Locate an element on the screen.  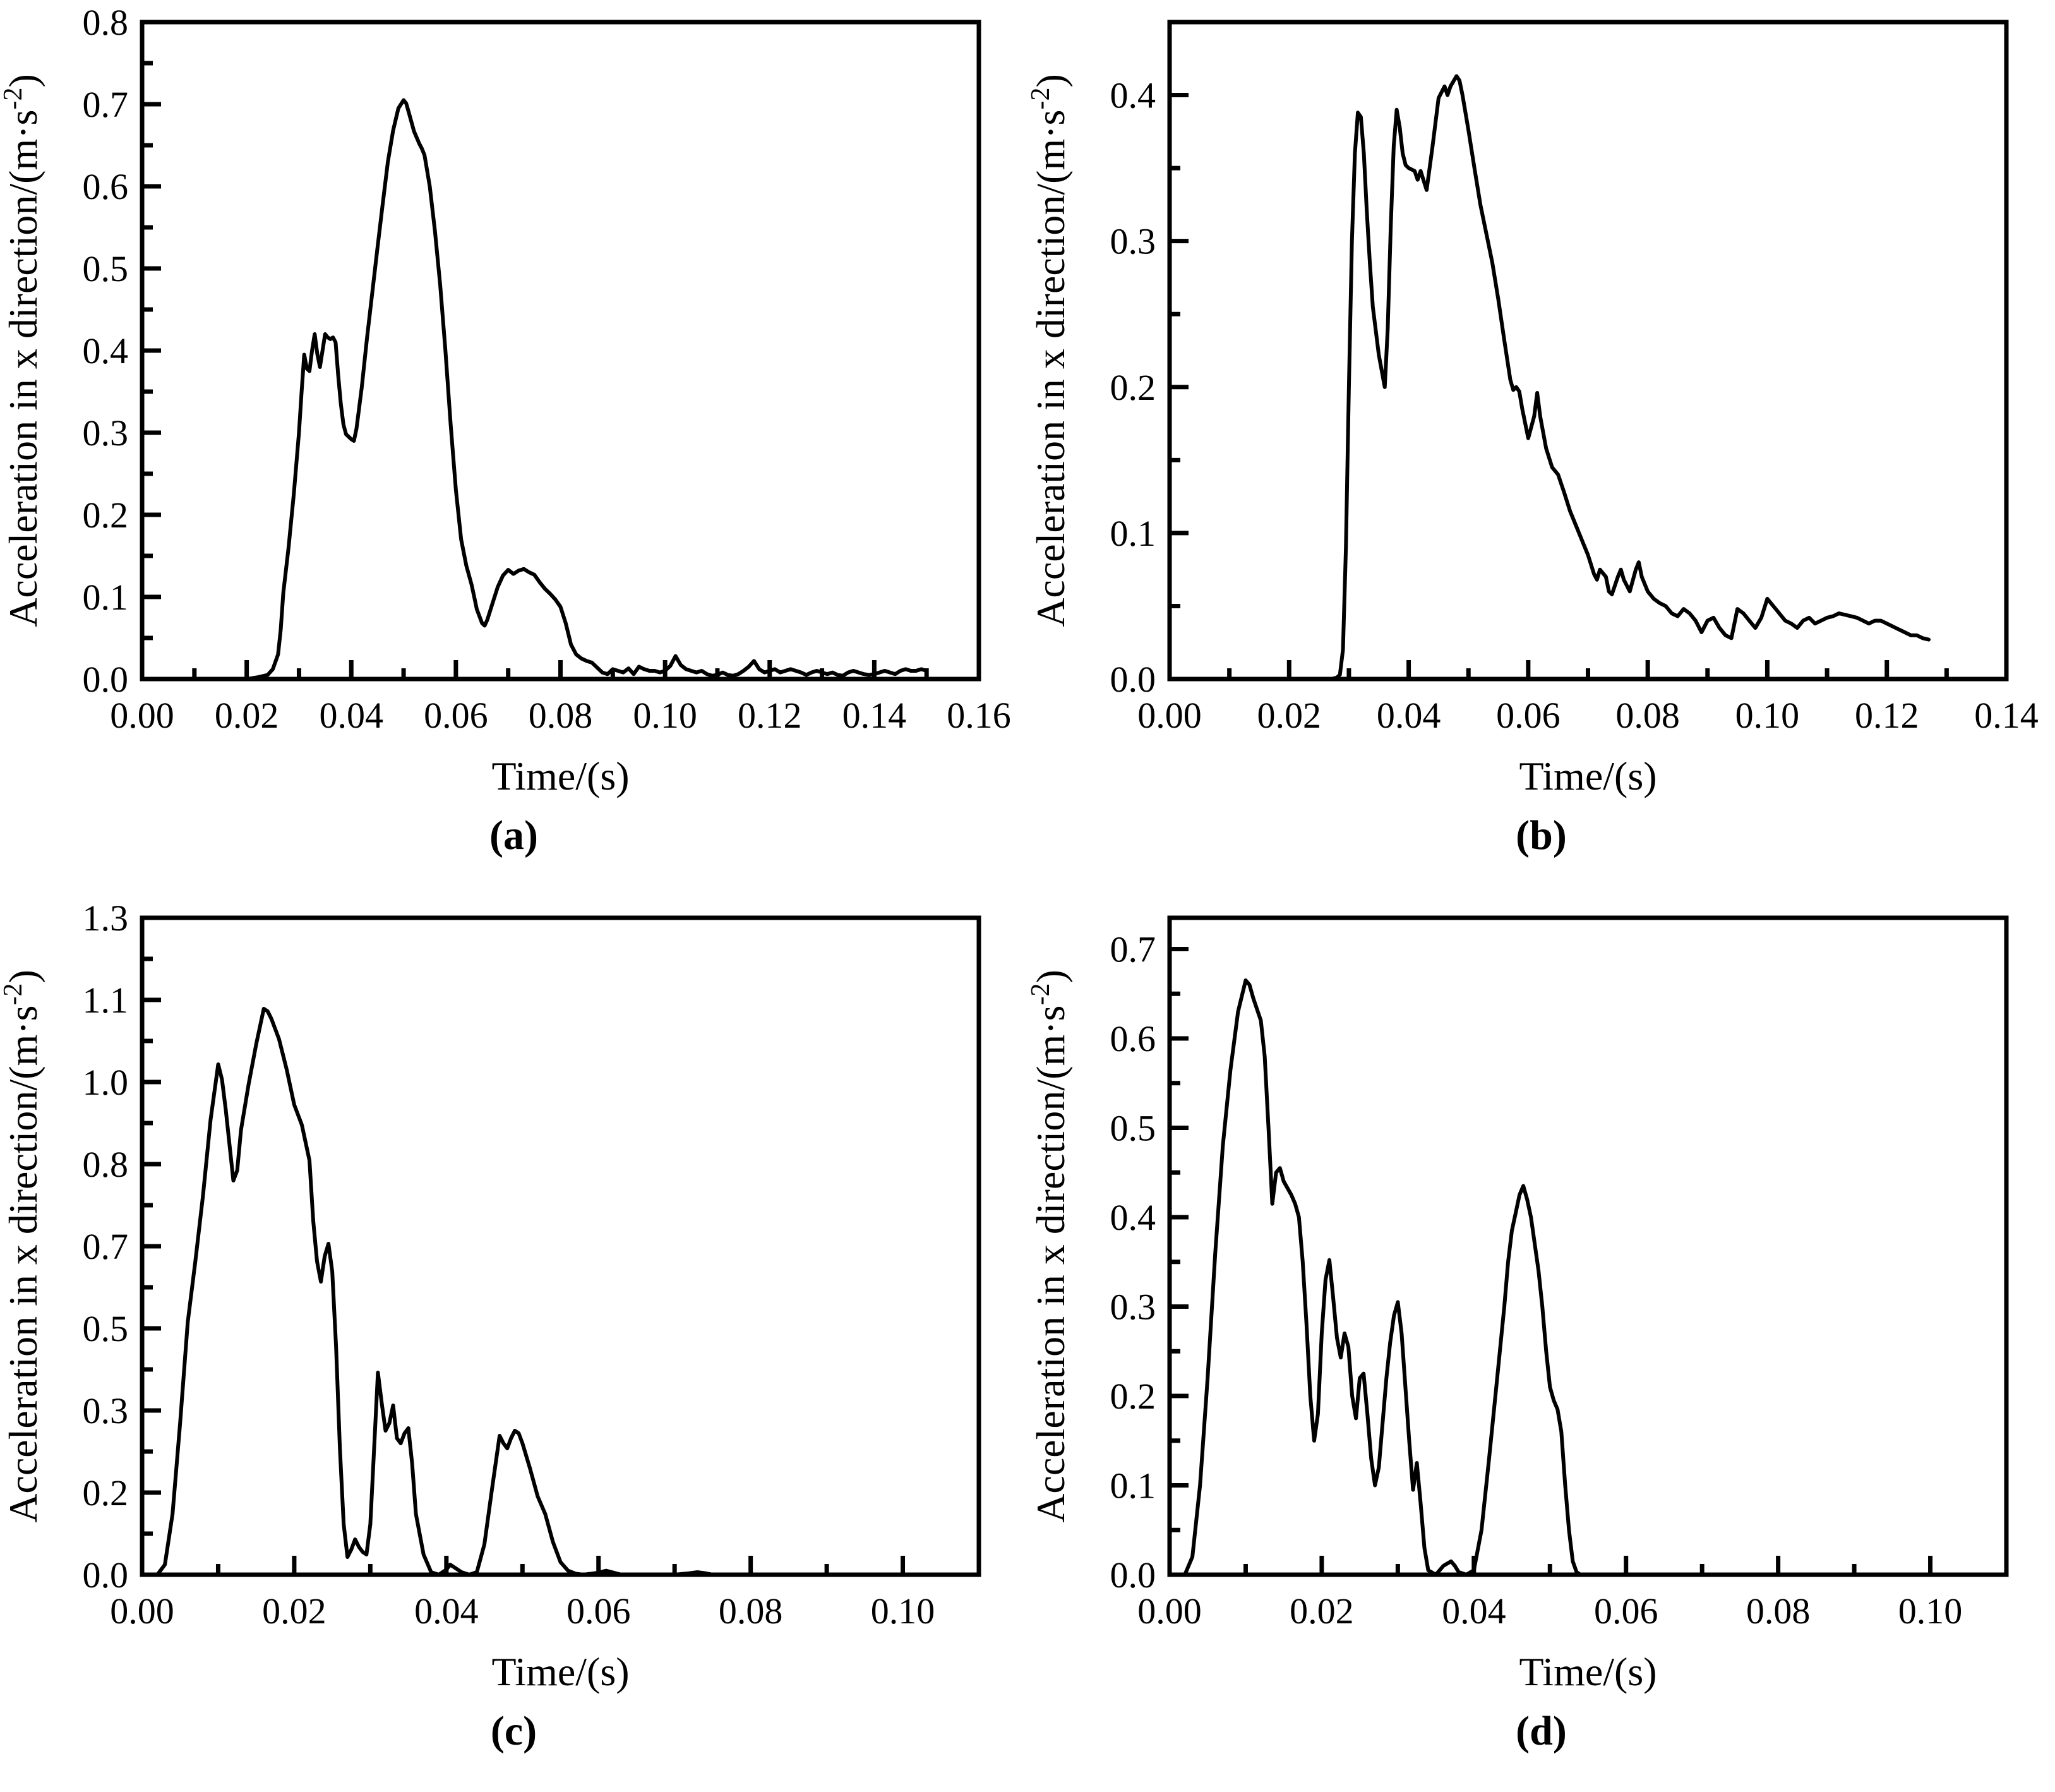
caption-b: (b) is located at coordinates (1542, 835).